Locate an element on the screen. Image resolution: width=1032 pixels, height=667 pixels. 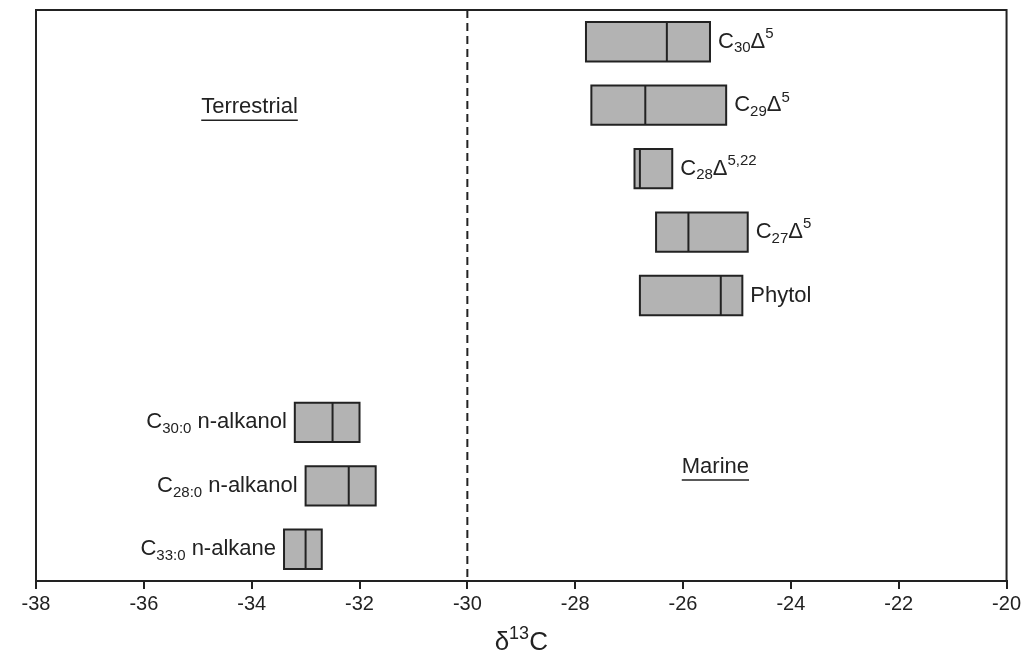
x-tick-label: -38 is located at coordinates (36, 602).